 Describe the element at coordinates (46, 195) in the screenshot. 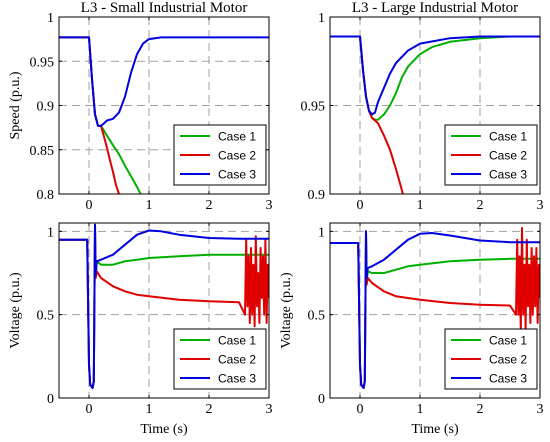

I see `y-tick-label: 0.8` at that location.